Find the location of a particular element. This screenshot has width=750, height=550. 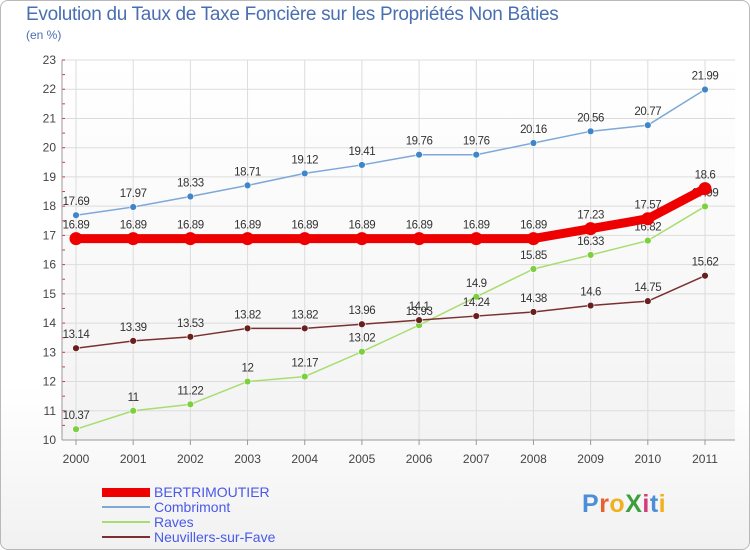

data-label: 14.9 is located at coordinates (476, 284).